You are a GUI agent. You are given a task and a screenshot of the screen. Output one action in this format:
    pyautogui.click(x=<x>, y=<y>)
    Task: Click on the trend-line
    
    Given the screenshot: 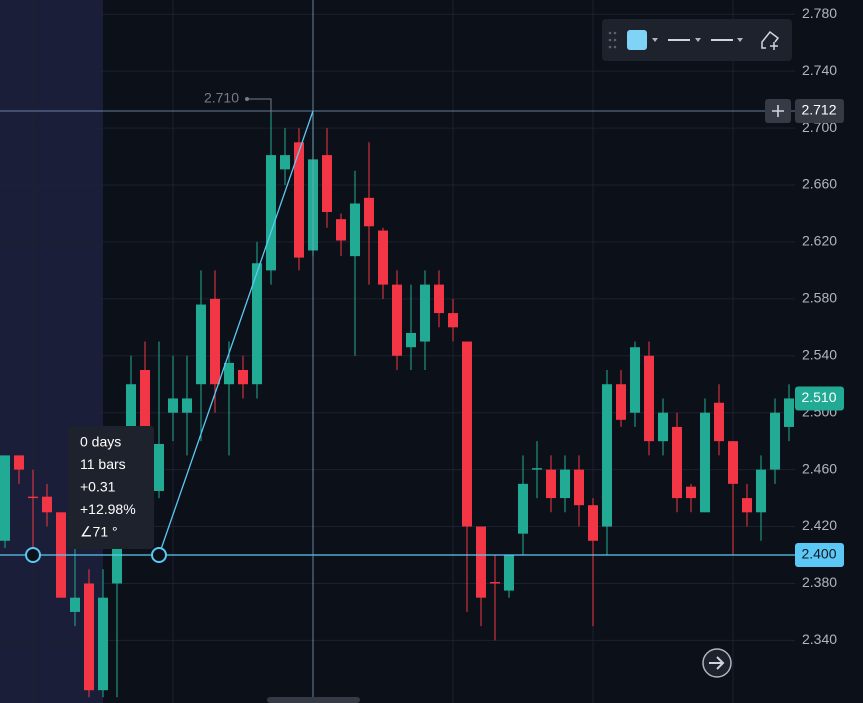 What is the action you would take?
    pyautogui.click(x=236, y=333)
    